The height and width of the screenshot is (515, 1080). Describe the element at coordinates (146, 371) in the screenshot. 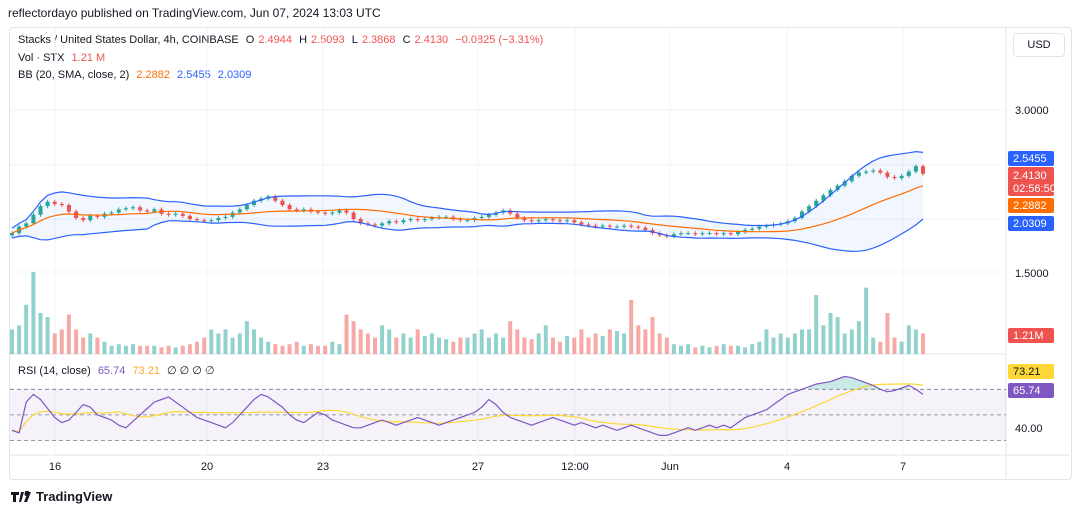

I see `rsi-ma-value: 73.21` at that location.